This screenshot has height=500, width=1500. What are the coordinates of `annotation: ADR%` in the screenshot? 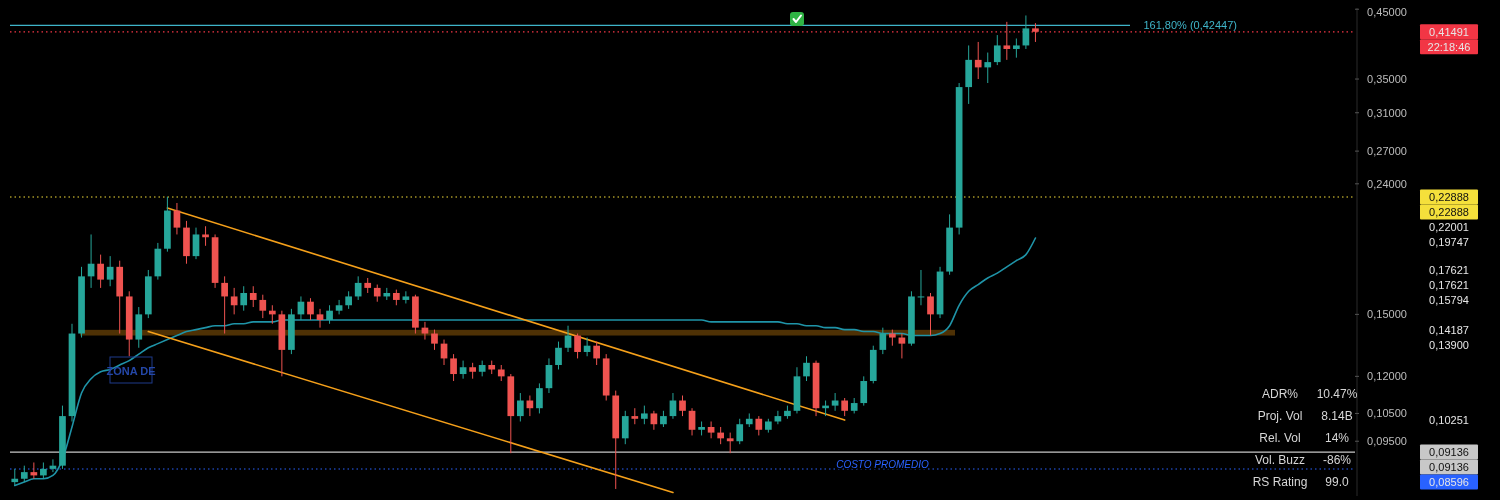 It's located at (1280, 394).